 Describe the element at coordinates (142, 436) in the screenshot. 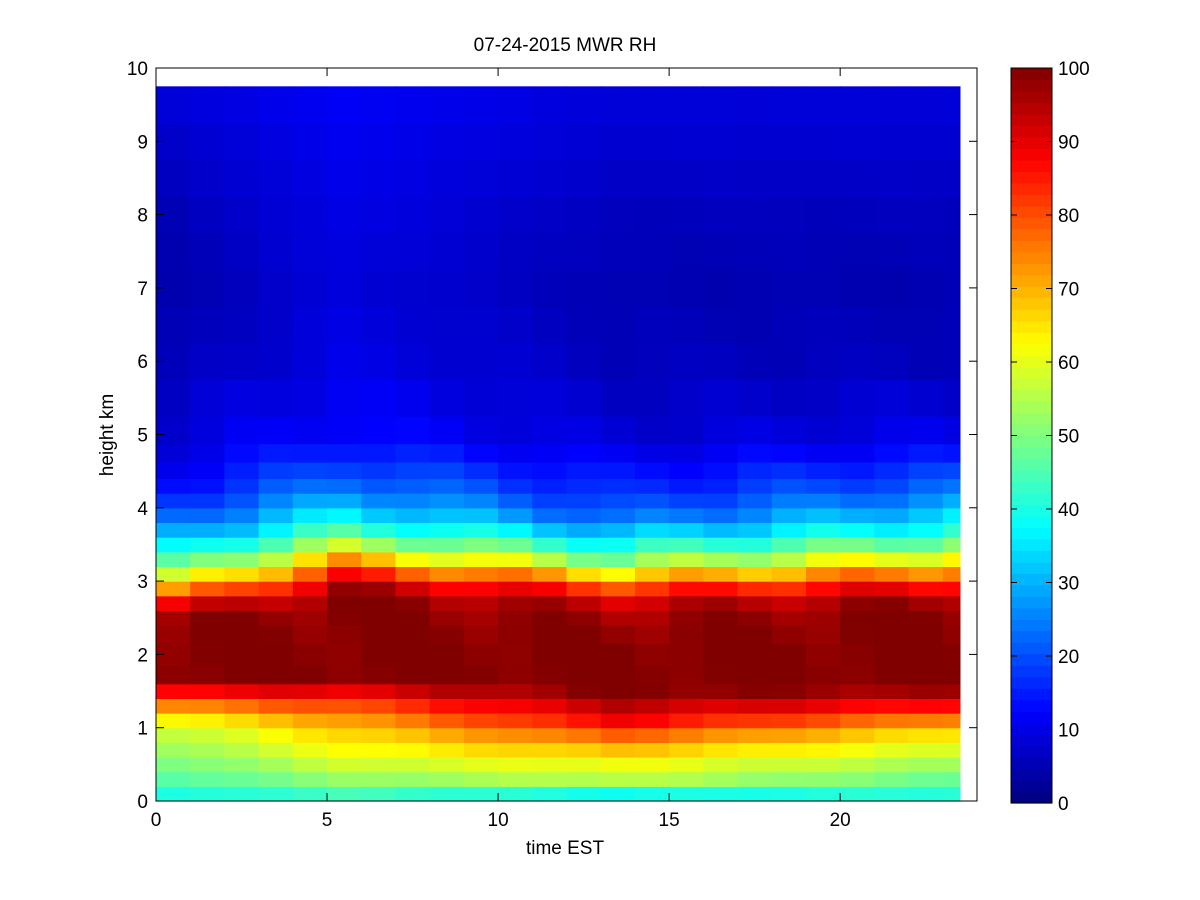

I see `y-tick-label: 5` at that location.